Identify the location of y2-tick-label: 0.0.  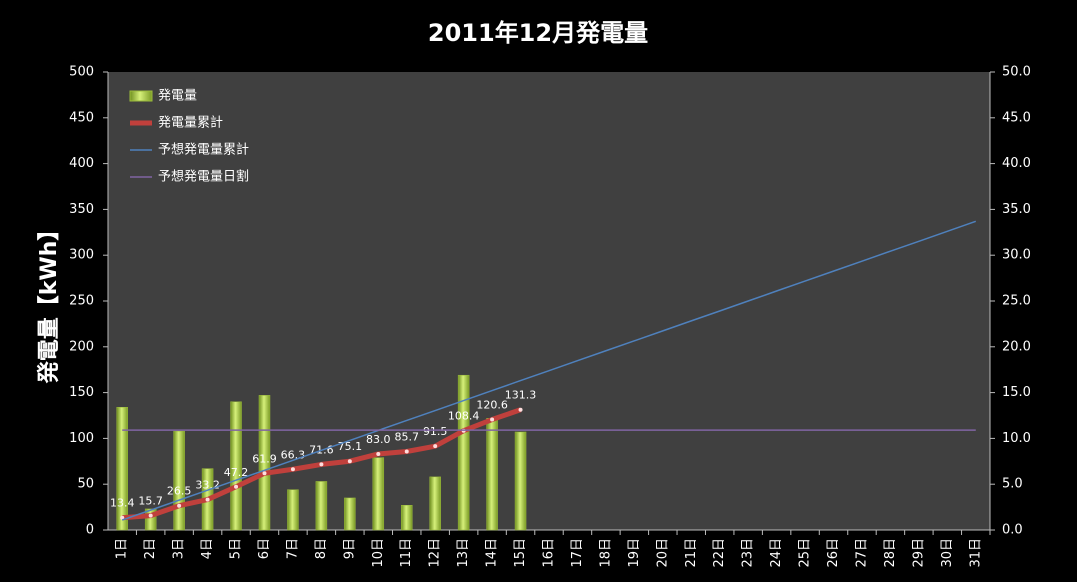
(1012, 530).